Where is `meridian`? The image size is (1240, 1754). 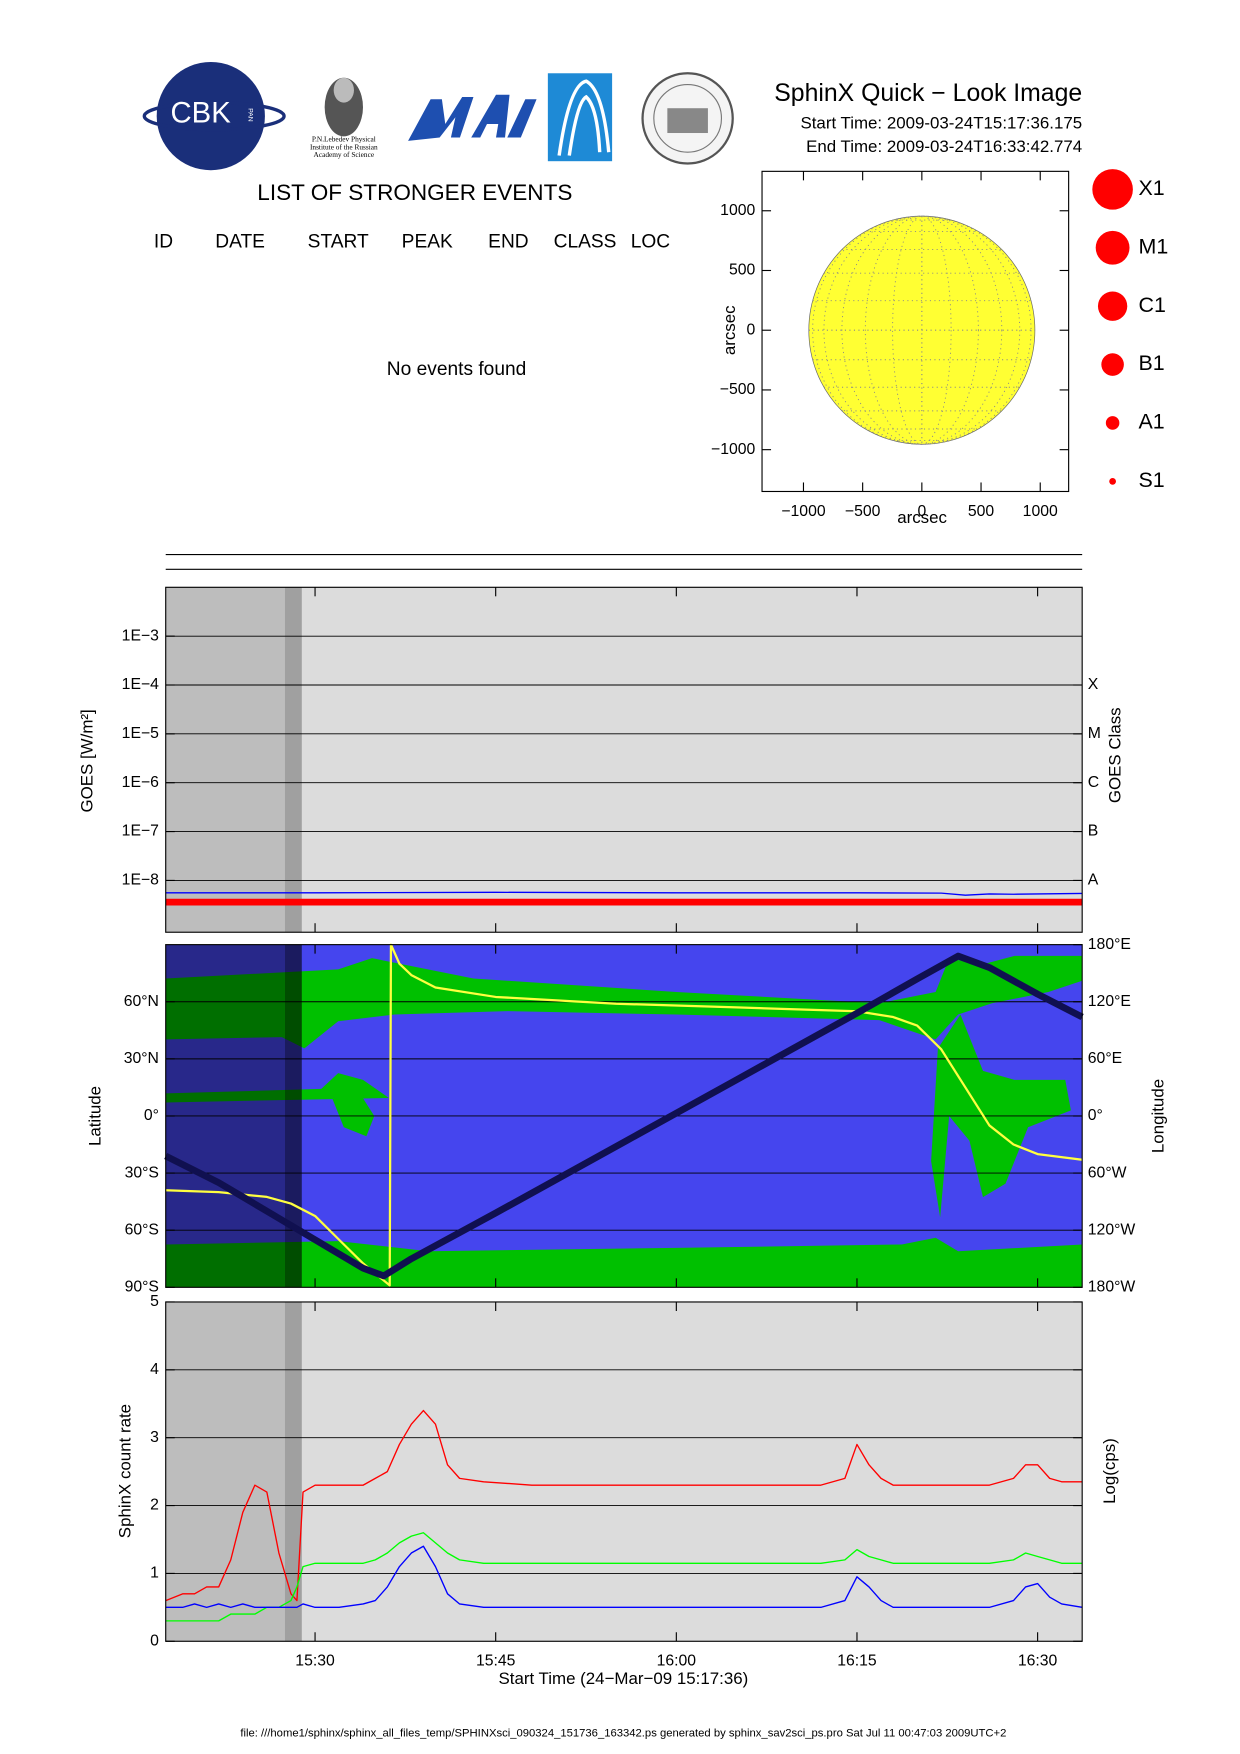
meridian is located at coordinates (922, 330).